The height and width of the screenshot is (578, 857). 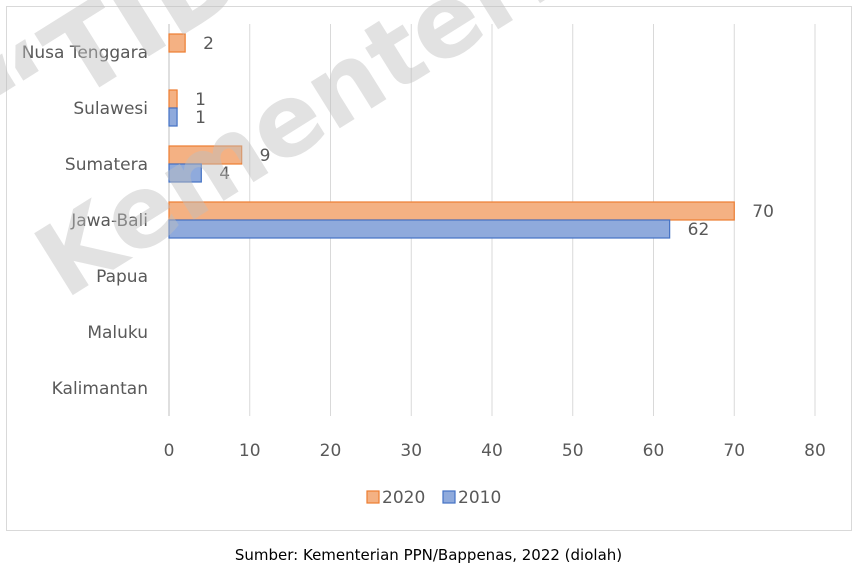 I want to click on x-tick-label: 70, so click(x=734, y=451).